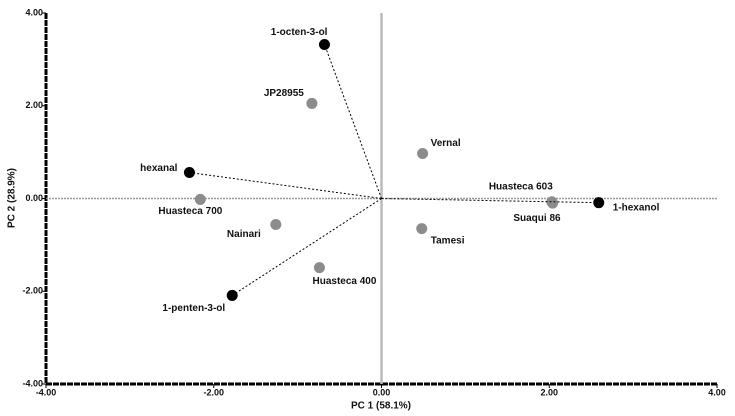 This screenshot has width=735, height=416. I want to click on point-label: Huasteca 603, so click(521, 186).